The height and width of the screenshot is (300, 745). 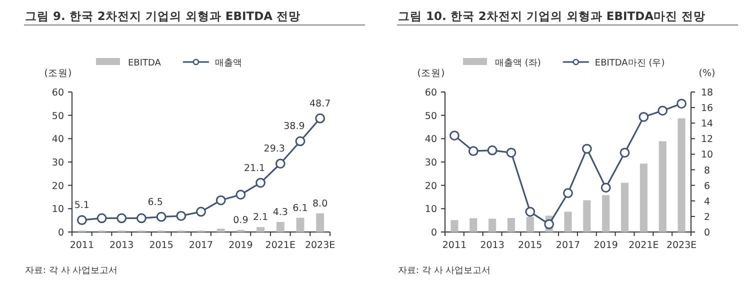 What do you see at coordinates (274, 149) in the screenshot?
I see `data-label: 29.3` at bounding box center [274, 149].